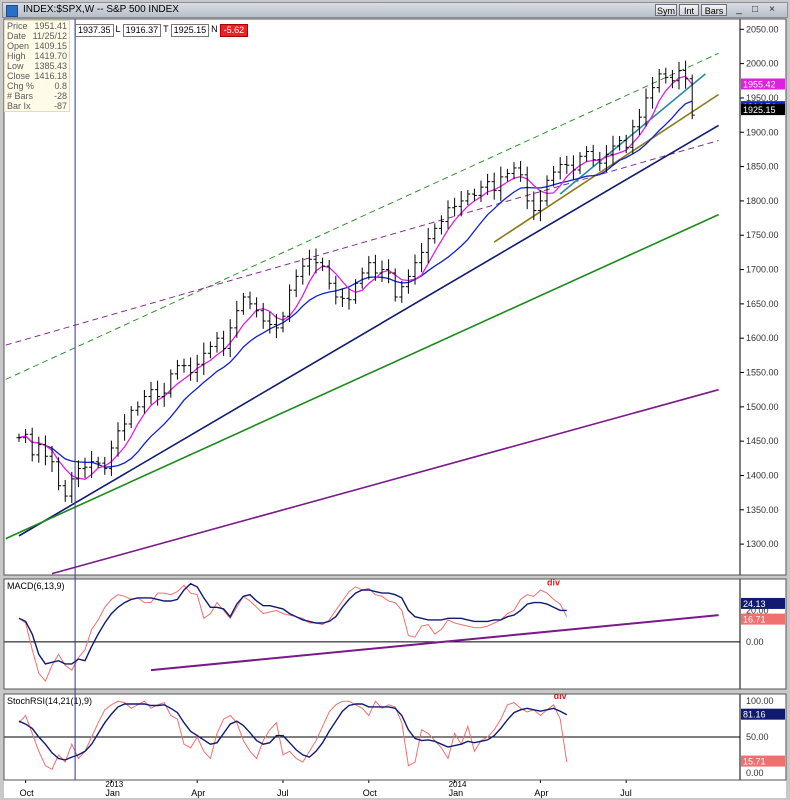  Describe the element at coordinates (762, 338) in the screenshot. I see `price-tick-label: 1600.00` at that location.